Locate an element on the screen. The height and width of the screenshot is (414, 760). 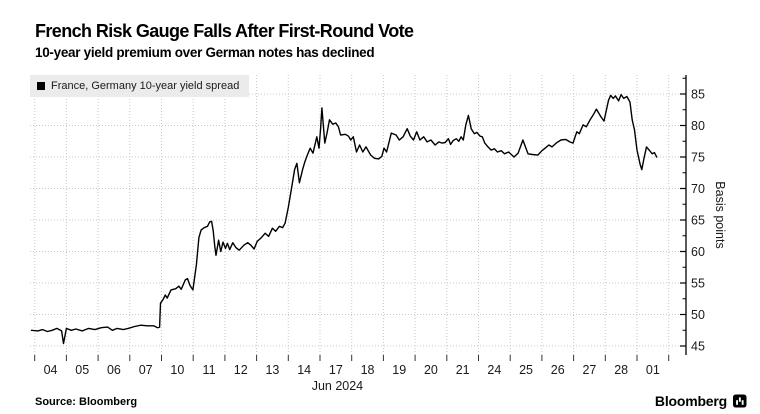
x-tick-label: 20 is located at coordinates (431, 370).